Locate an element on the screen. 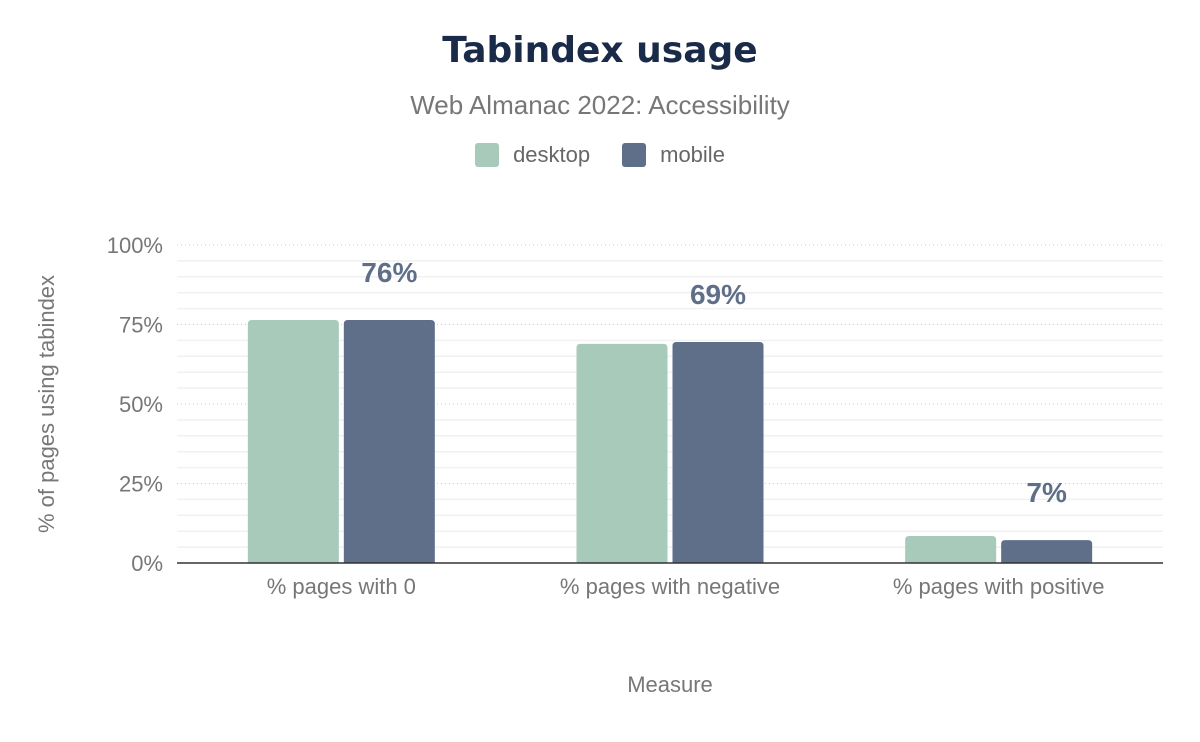 This screenshot has width=1200, height=742. x-tick-label: % pages with negative is located at coordinates (670, 586).